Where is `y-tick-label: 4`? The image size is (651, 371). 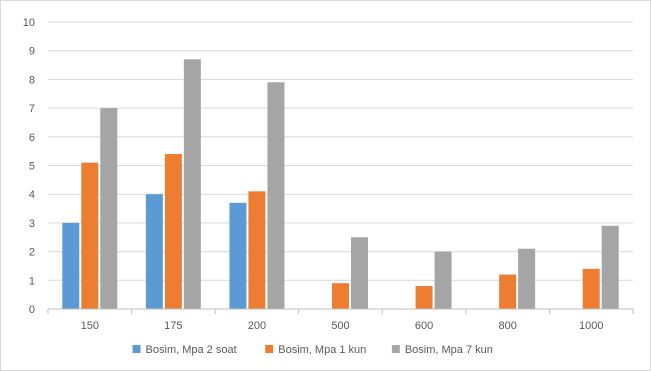 y-tick-label: 4 is located at coordinates (32, 195).